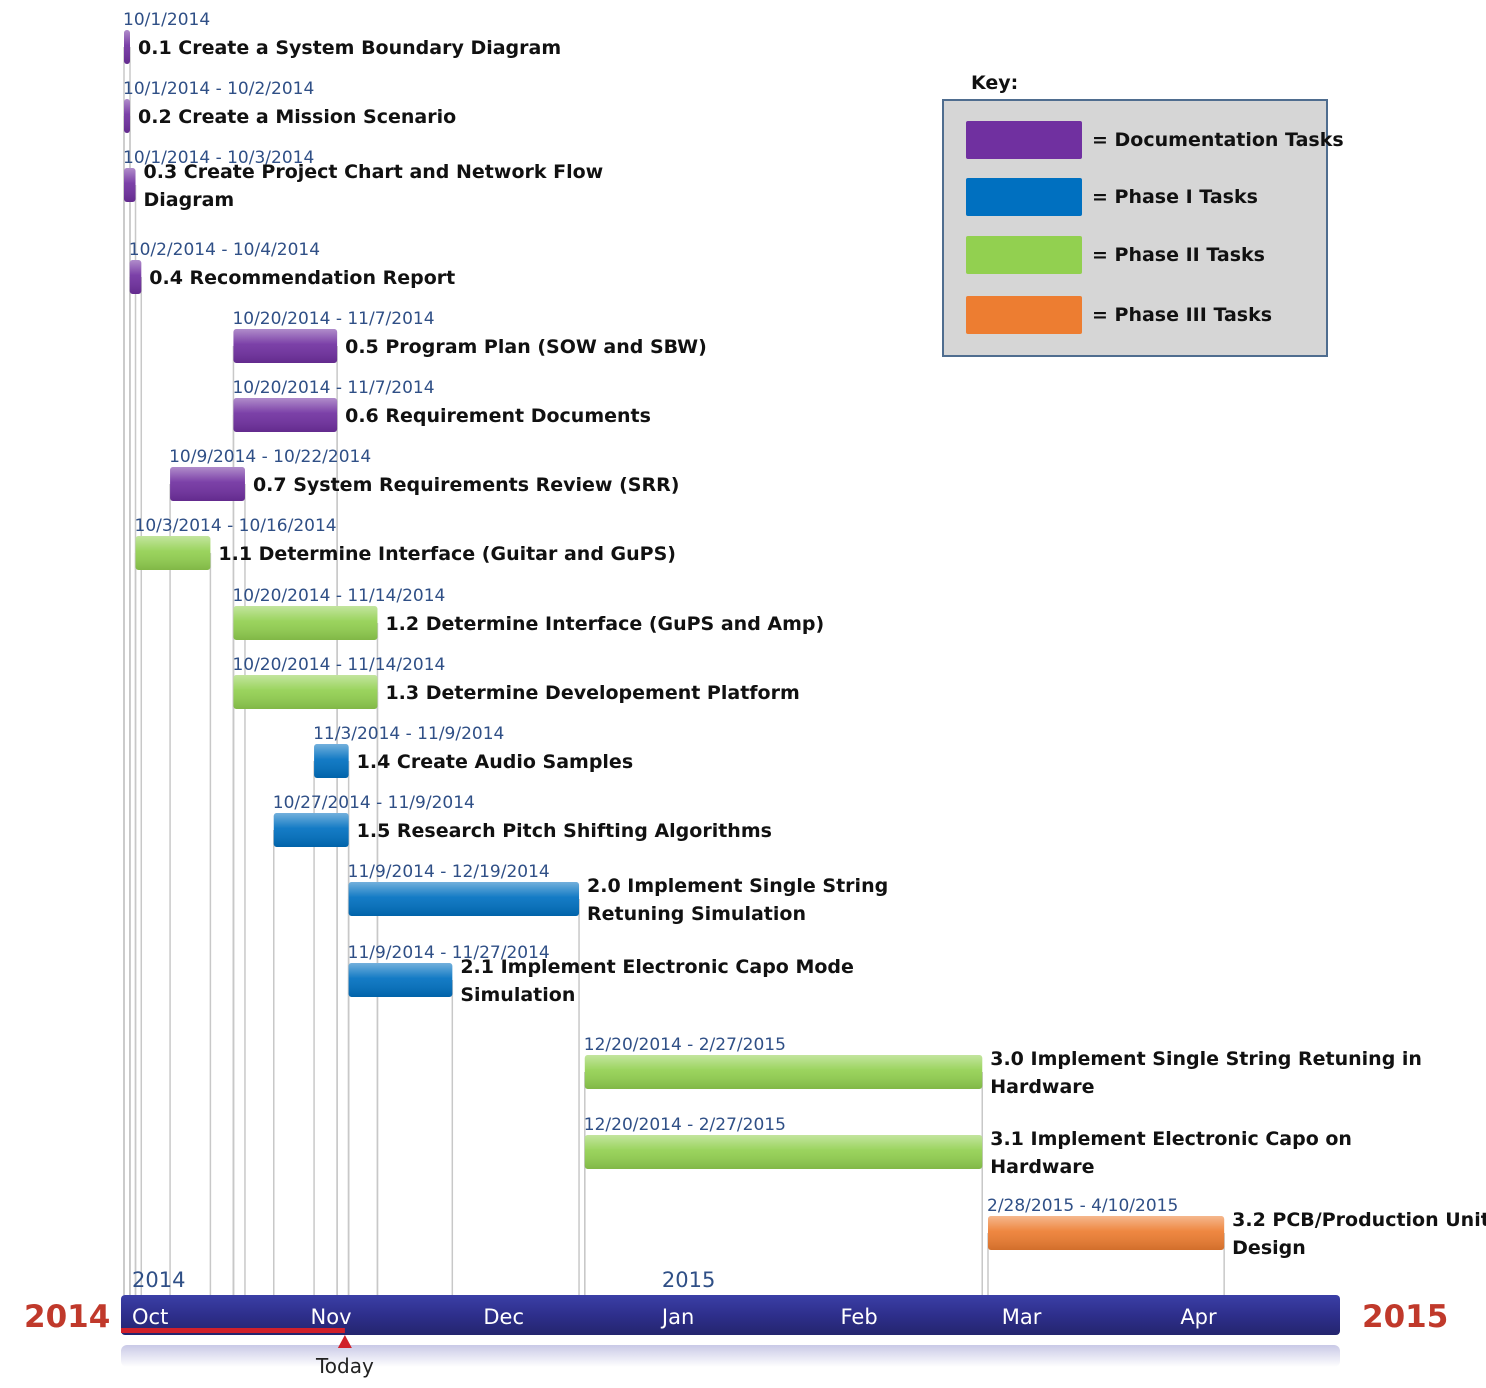  What do you see at coordinates (218, 89) in the screenshot?
I see `task-date-label: 10/1/2014 - 10/2/2014` at bounding box center [218, 89].